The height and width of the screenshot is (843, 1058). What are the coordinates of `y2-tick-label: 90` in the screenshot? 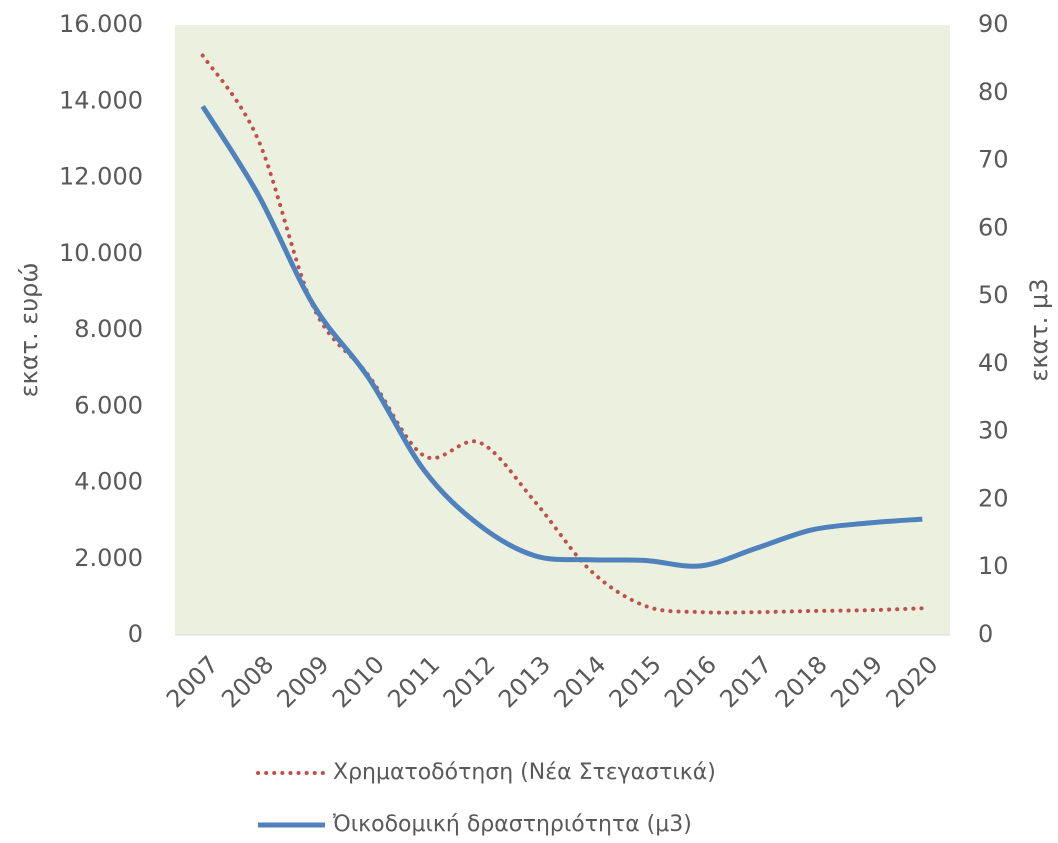 It's located at (993, 24).